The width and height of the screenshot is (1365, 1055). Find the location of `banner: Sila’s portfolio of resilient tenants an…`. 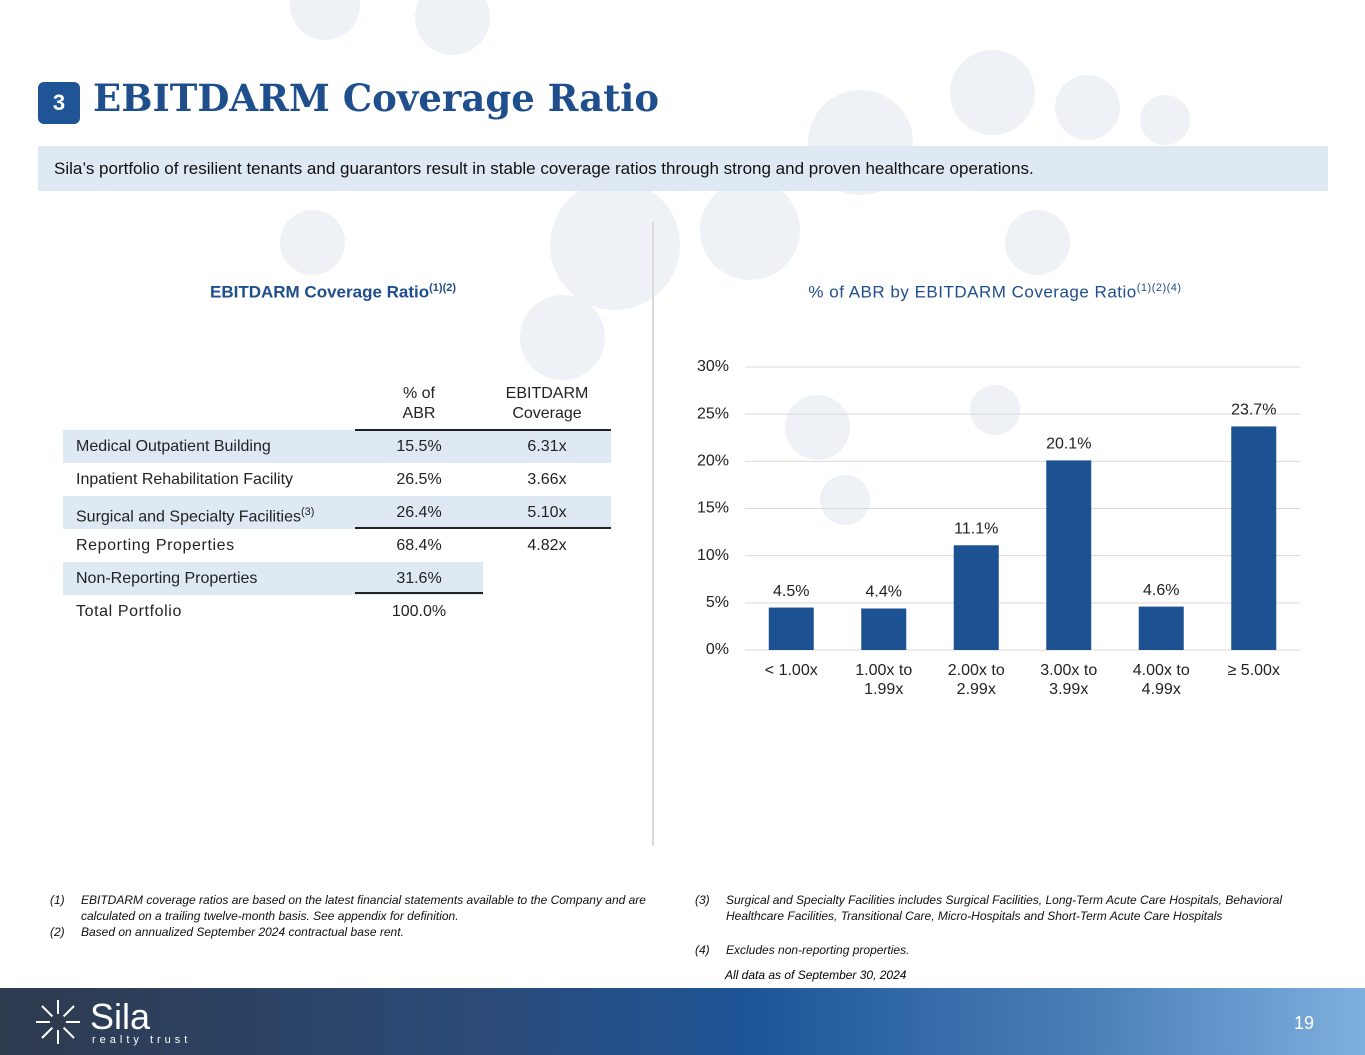

banner: Sila’s portfolio of resilient tenants an… is located at coordinates (683, 168).